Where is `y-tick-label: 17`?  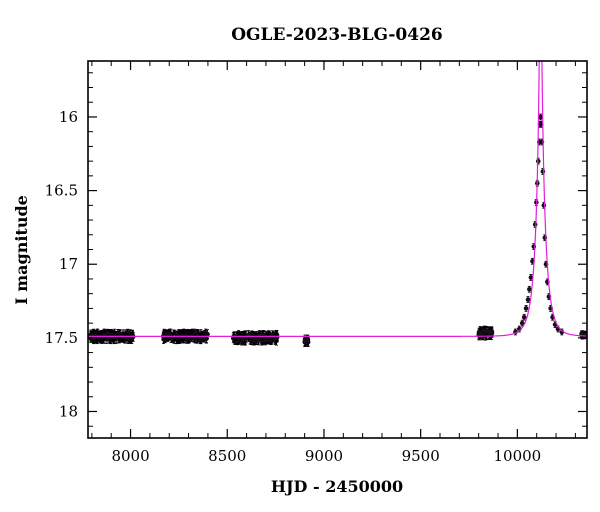
y-tick-label: 17 is located at coordinates (68, 264).